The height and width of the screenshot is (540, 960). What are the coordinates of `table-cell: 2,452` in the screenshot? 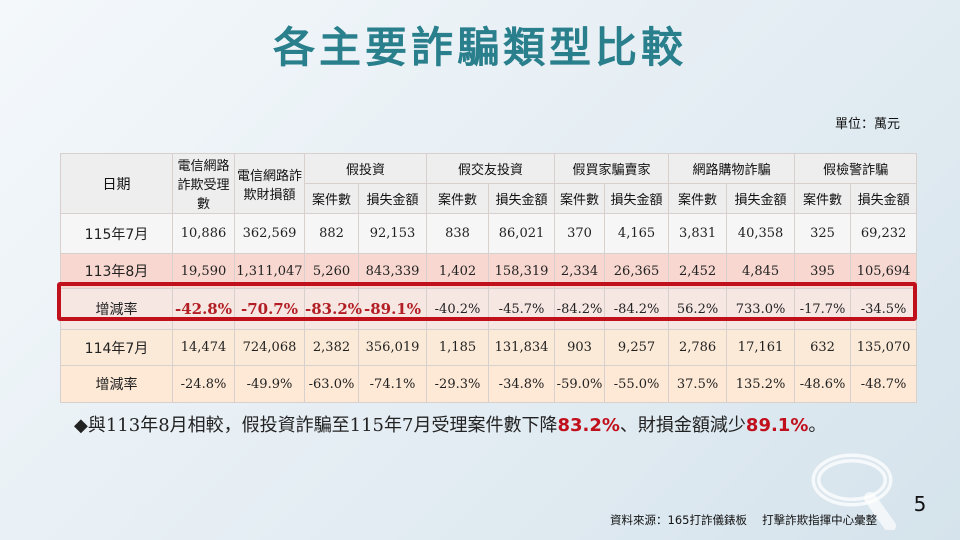 It's located at (698, 271).